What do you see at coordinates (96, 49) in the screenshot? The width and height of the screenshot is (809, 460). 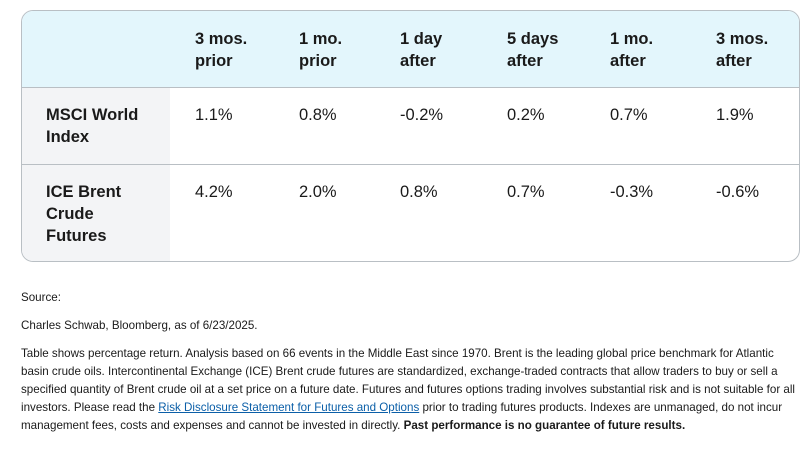 I see `header-corner-cell` at bounding box center [96, 49].